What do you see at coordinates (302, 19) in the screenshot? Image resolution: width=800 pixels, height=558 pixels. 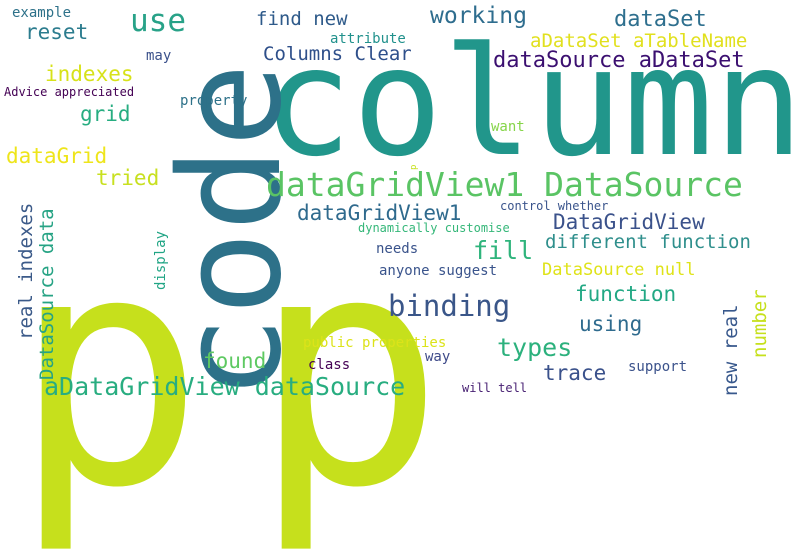 I see `word-find-new: find new` at bounding box center [302, 19].